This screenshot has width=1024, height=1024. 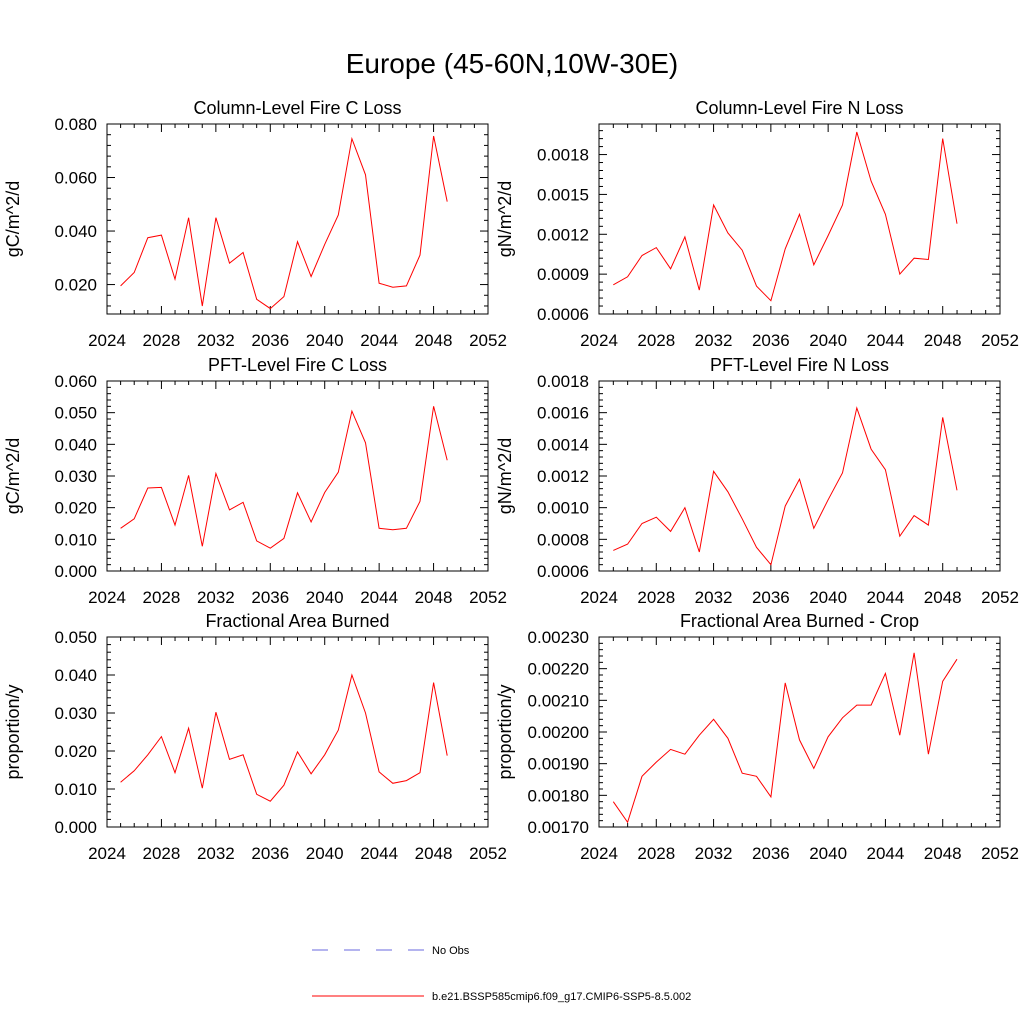 What do you see at coordinates (558, 669) in the screenshot?
I see `y-tick-label: 0.00220` at bounding box center [558, 669].